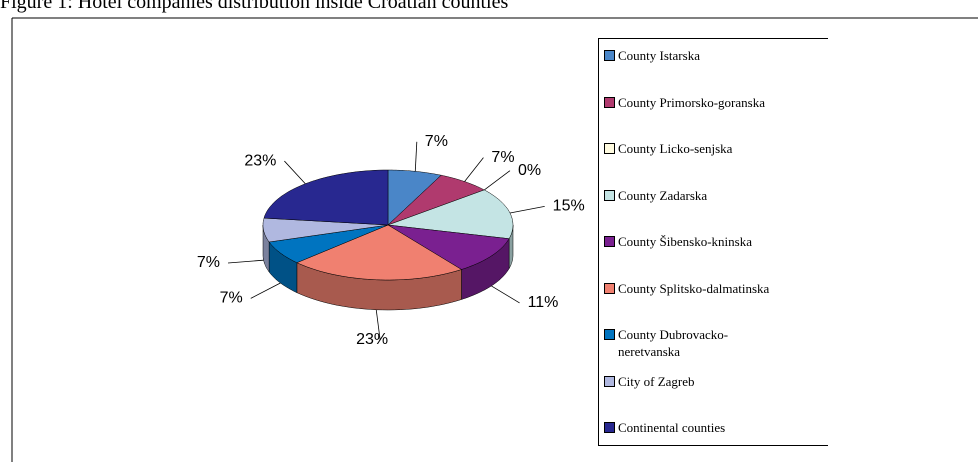  Describe the element at coordinates (656, 381) in the screenshot. I see `legend-label: City of Zagreb` at that location.